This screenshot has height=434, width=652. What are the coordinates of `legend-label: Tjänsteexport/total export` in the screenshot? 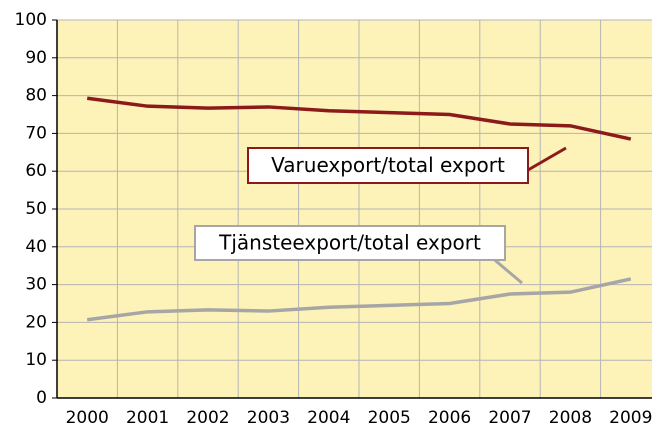 It's located at (349, 243).